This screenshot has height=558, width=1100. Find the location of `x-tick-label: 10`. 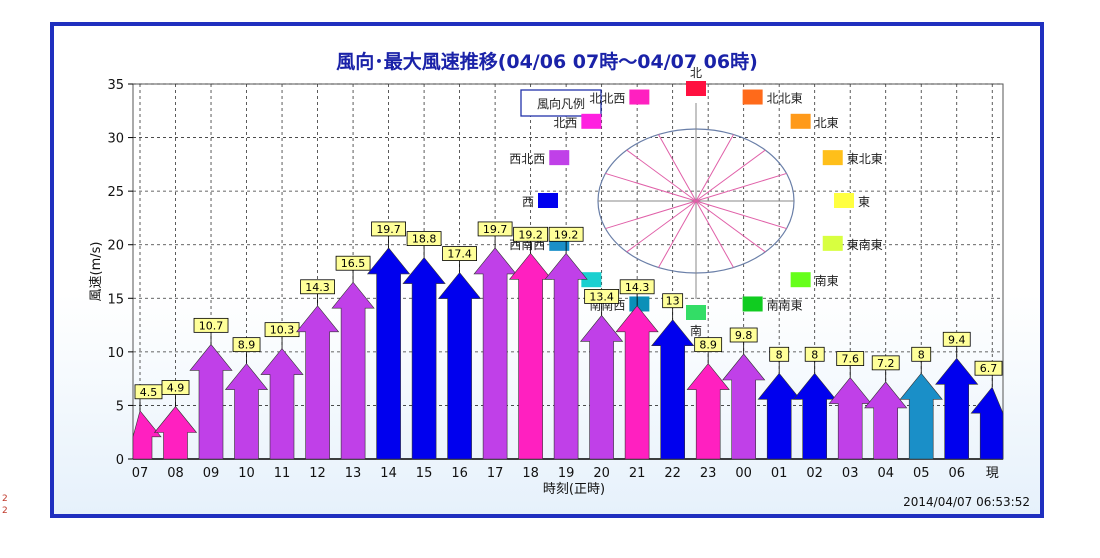

x-tick-label: 10 is located at coordinates (246, 473).